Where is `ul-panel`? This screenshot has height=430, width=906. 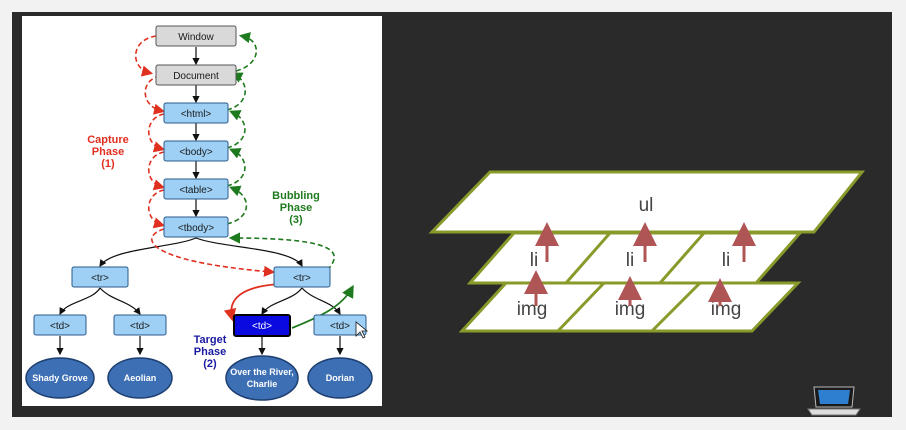 ul-panel is located at coordinates (647, 202).